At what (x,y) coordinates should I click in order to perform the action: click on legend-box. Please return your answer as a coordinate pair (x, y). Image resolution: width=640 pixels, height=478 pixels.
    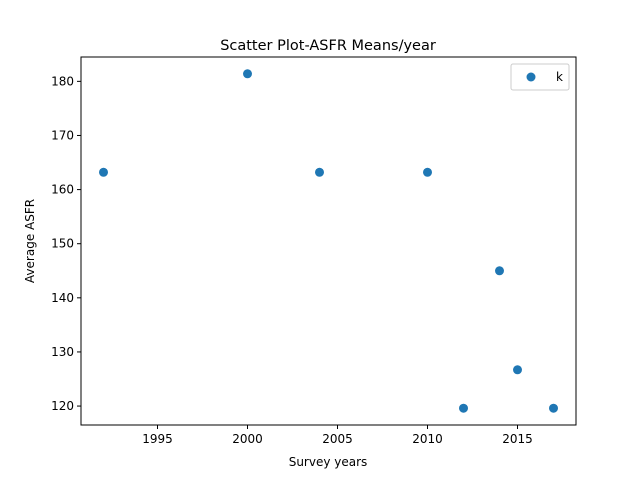
    Looking at the image, I should click on (540, 77).